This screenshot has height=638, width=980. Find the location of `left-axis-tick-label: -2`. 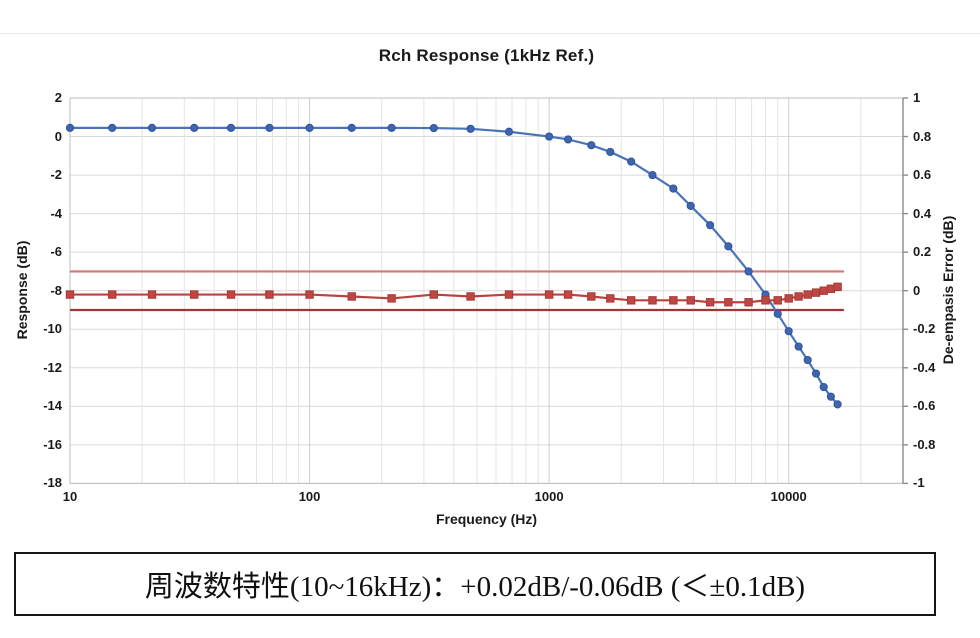

left-axis-tick-label: -2 is located at coordinates (56, 175).